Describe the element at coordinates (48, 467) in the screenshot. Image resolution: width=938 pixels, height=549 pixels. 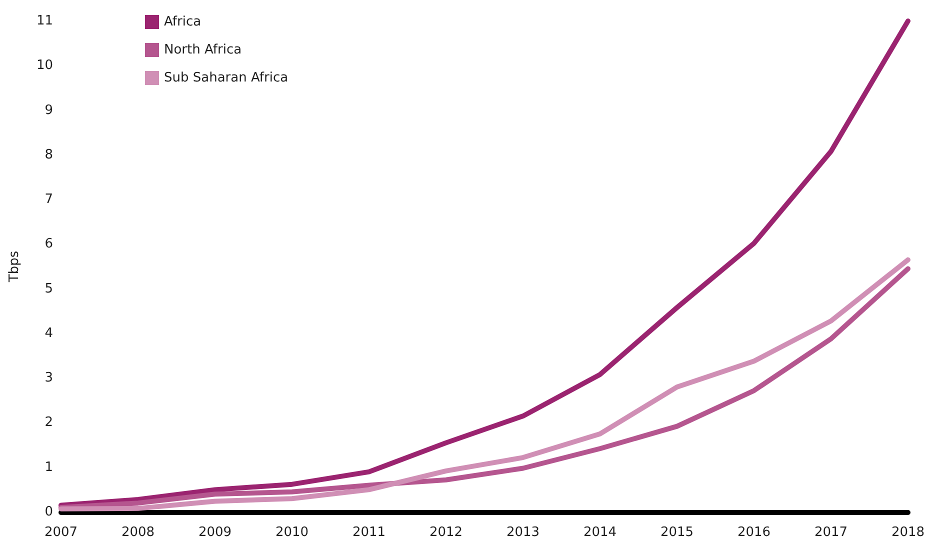
I see `y-tick-label: 1` at that location.